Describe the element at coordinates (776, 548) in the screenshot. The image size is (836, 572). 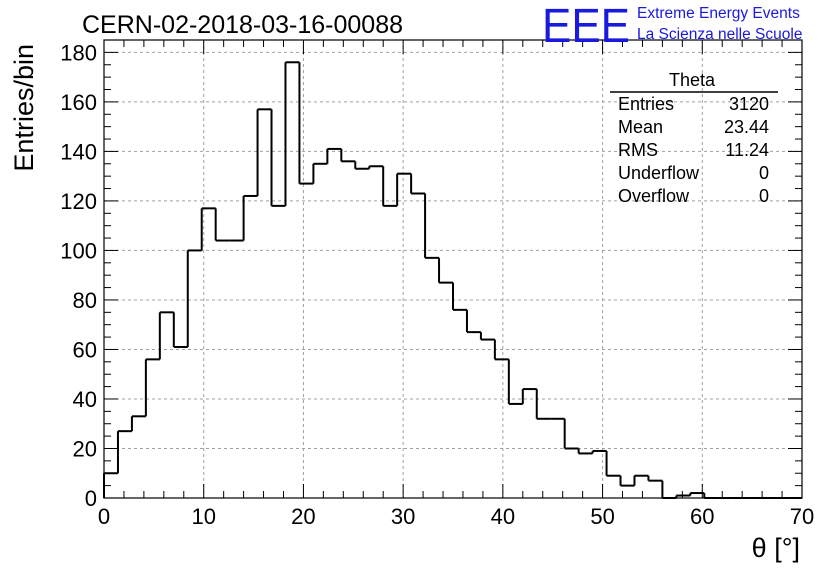
I see `x-axis-label: θ [°]` at that location.